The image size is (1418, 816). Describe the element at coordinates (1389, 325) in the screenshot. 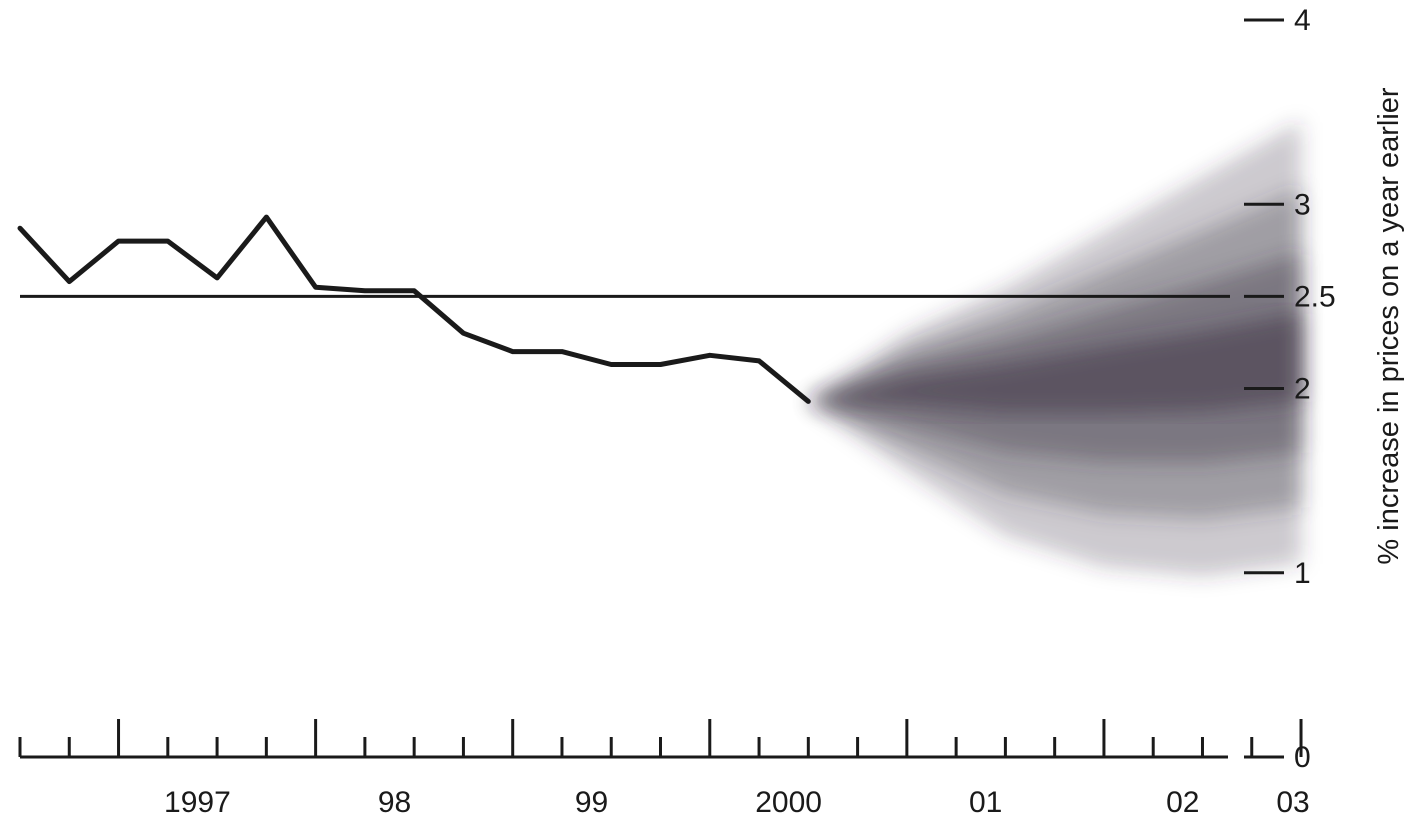

I see `y-axis-title: % increase in prices on a year earlier` at that location.